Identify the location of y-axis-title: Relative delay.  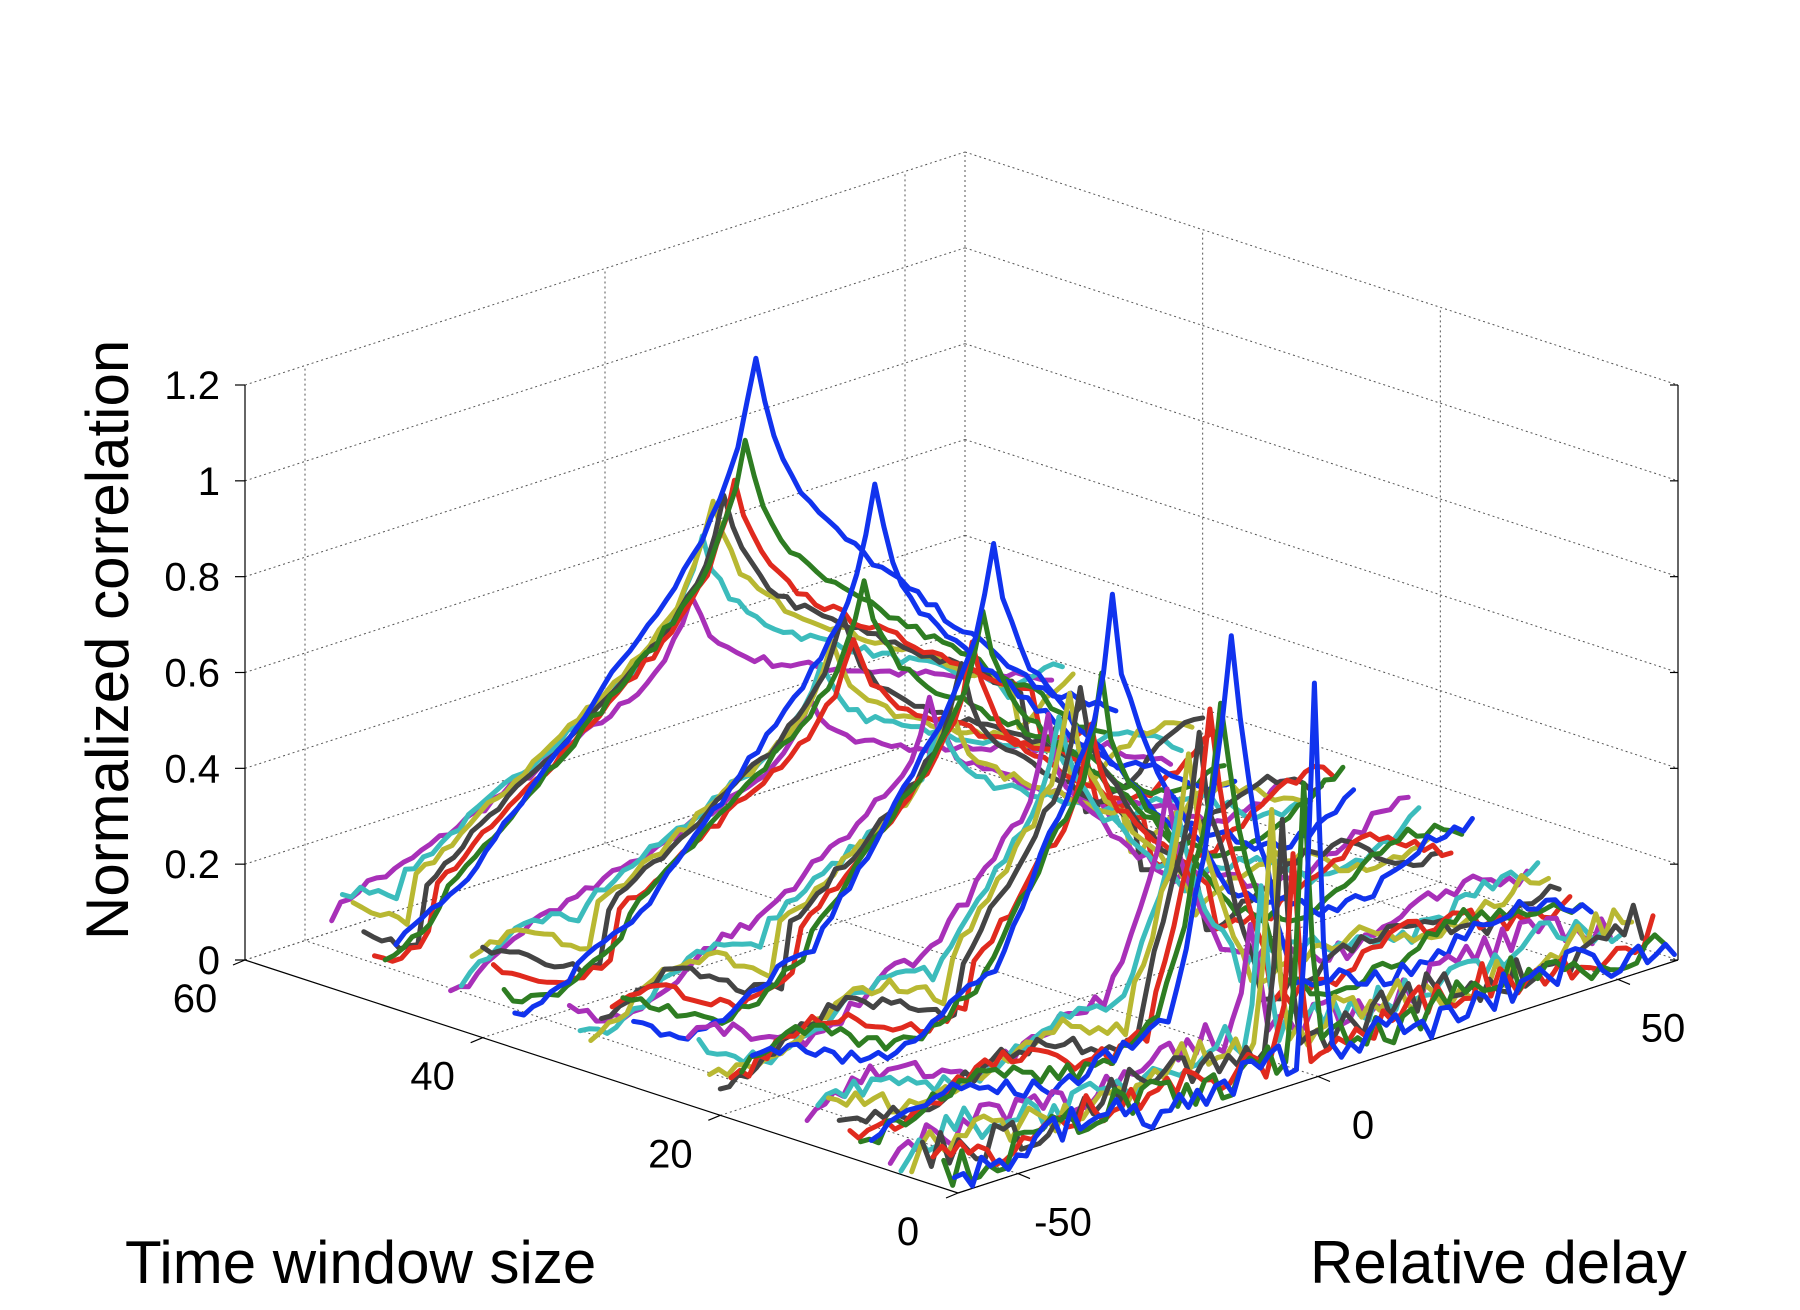
(1498, 1262).